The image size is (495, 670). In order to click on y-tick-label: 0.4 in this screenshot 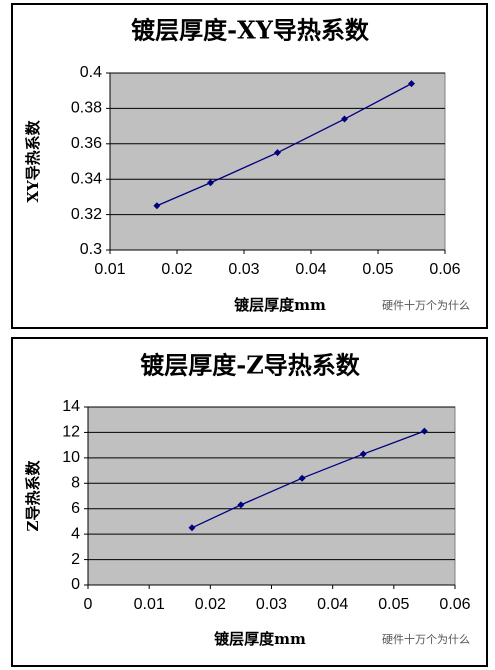, I will do `click(91, 72)`.